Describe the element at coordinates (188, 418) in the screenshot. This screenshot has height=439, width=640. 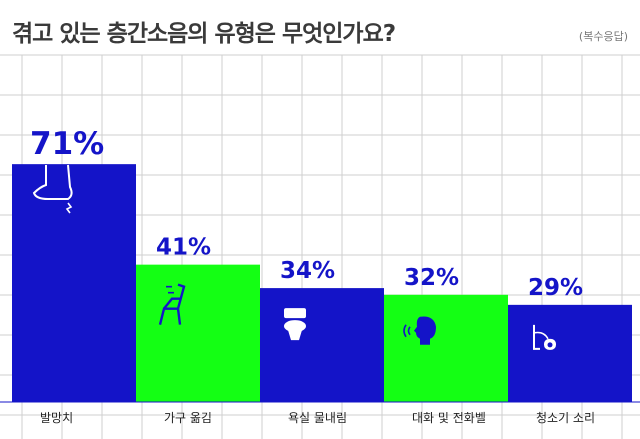
I see `category-label: 가구 옮김` at that location.